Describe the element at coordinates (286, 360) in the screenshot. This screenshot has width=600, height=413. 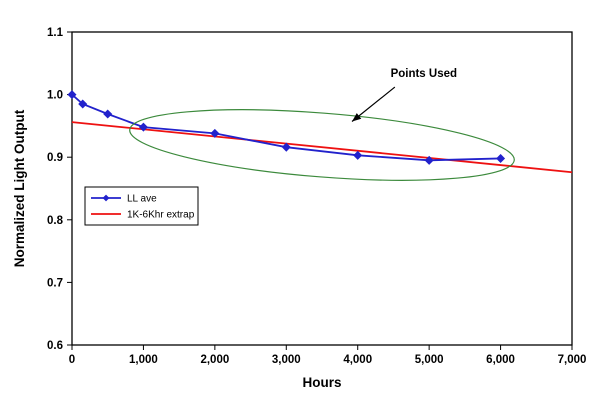
I see `x-tick-label: 3,000` at that location.